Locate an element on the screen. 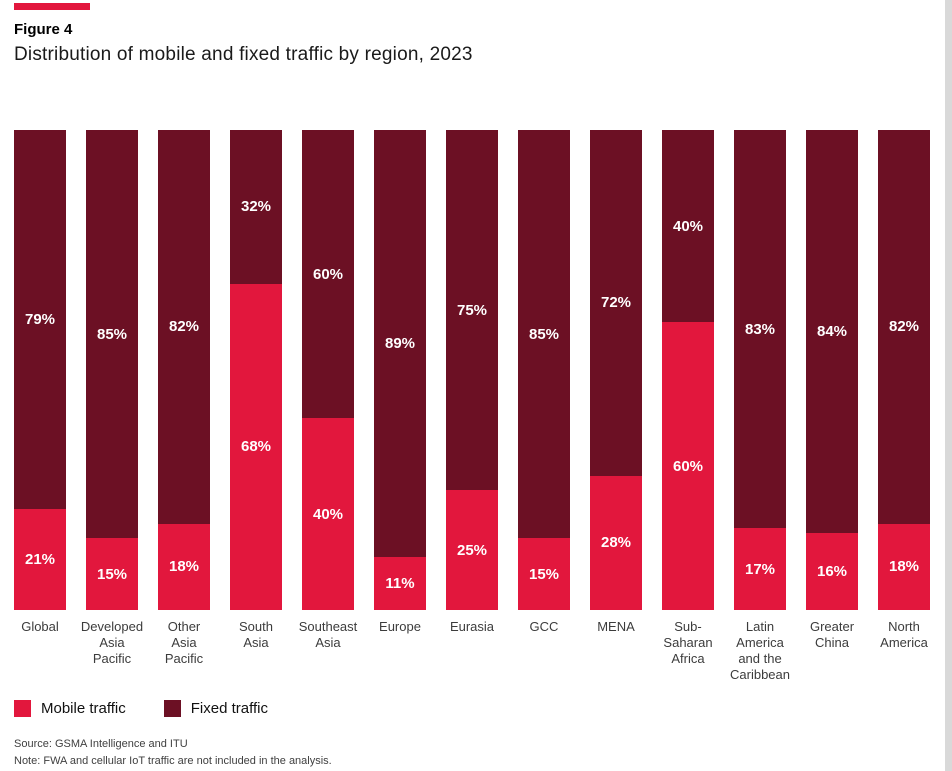 This screenshot has height=771, width=952. category-label-line: Other is located at coordinates (184, 626).